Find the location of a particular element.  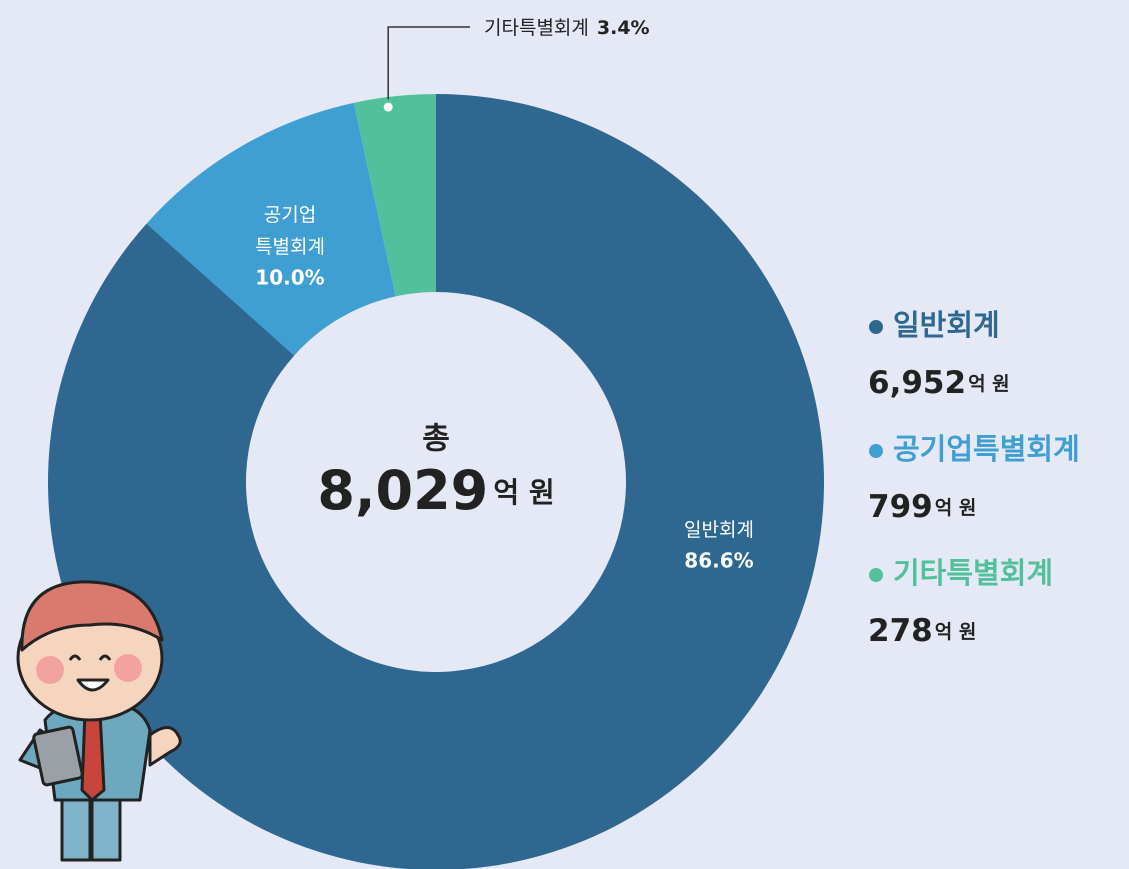

amount-value: 278 is located at coordinates (900, 631).